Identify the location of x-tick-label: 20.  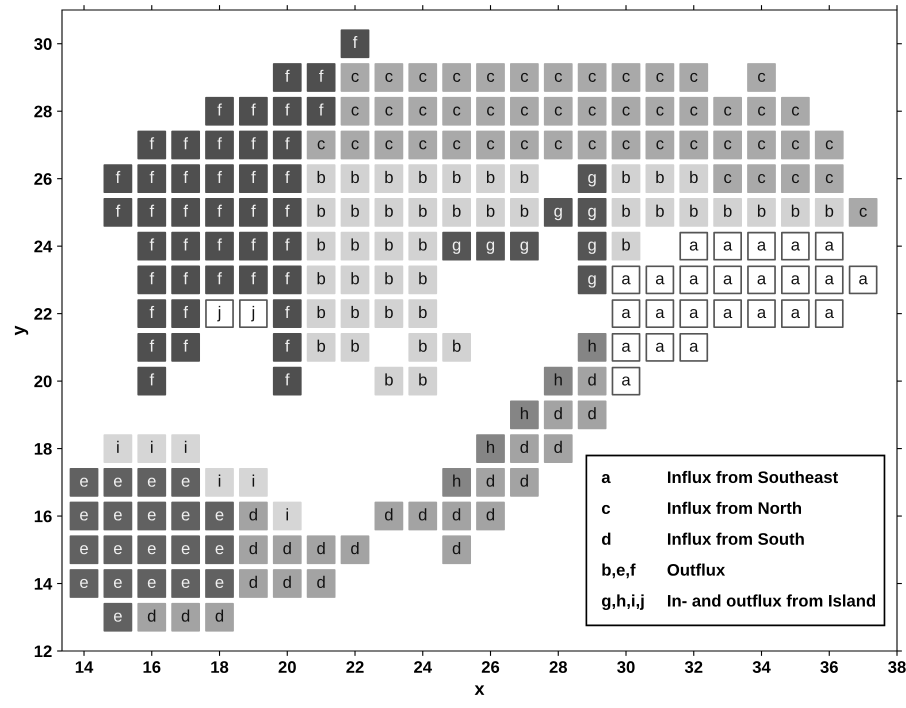
(287, 667).